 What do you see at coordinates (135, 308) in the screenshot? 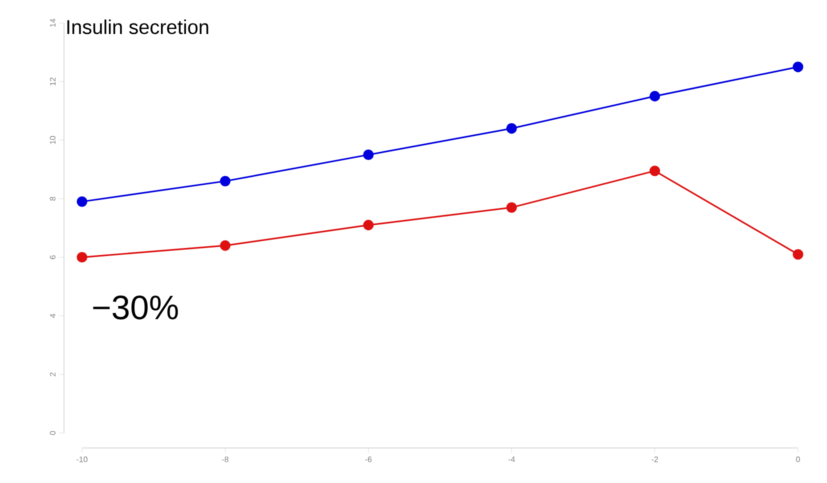
I see `annotation: −30%` at bounding box center [135, 308].